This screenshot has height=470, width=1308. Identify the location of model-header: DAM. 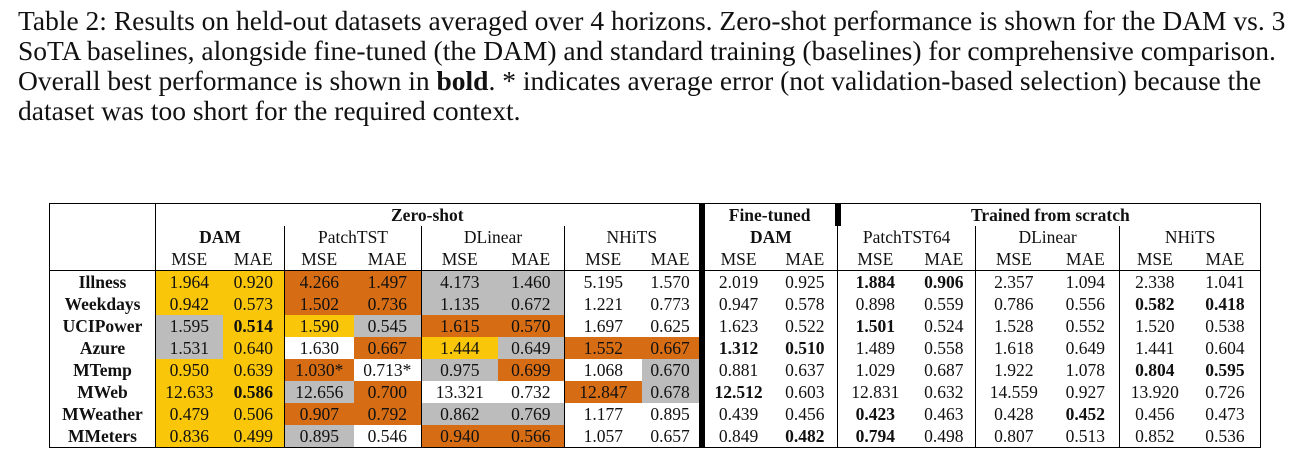
(220, 237).